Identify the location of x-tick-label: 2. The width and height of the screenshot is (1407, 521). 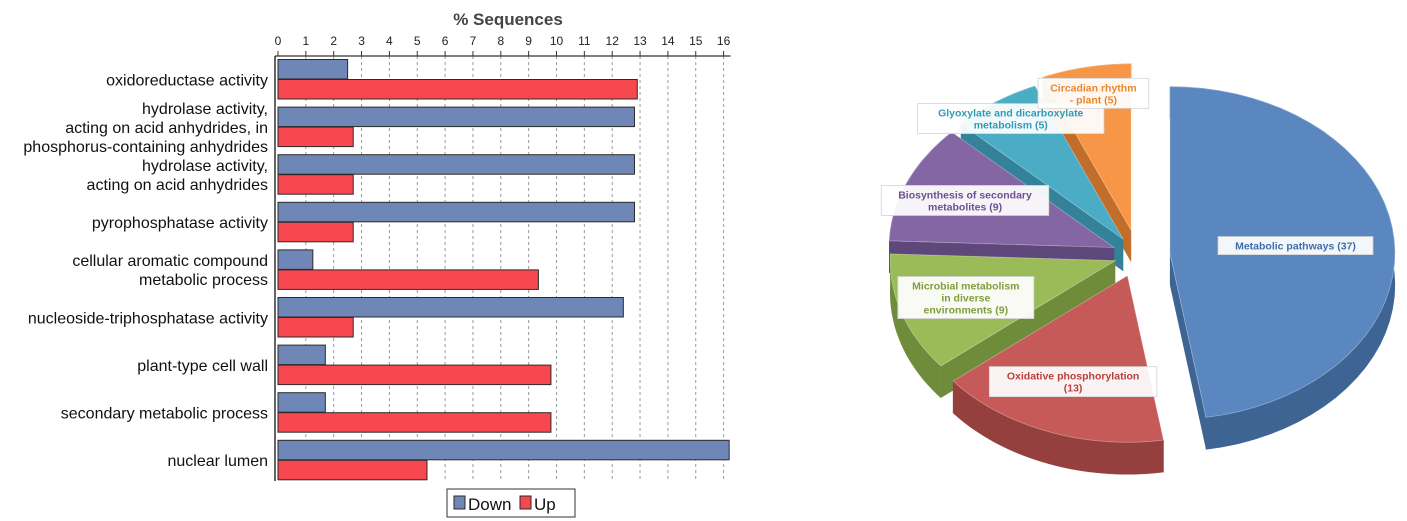
(333, 41).